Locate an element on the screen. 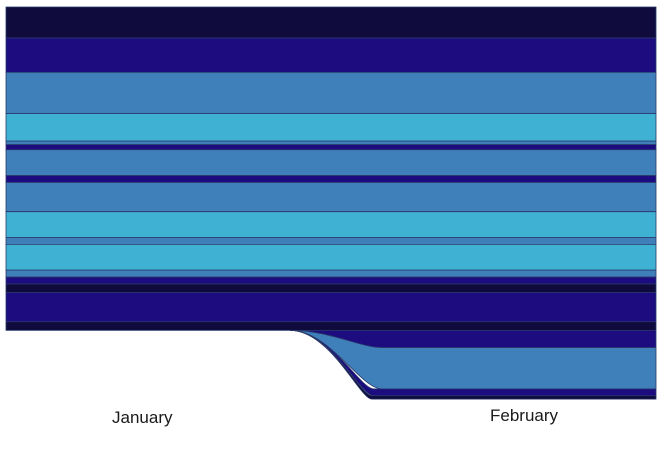  x-tick-label-january: January is located at coordinates (142, 417).